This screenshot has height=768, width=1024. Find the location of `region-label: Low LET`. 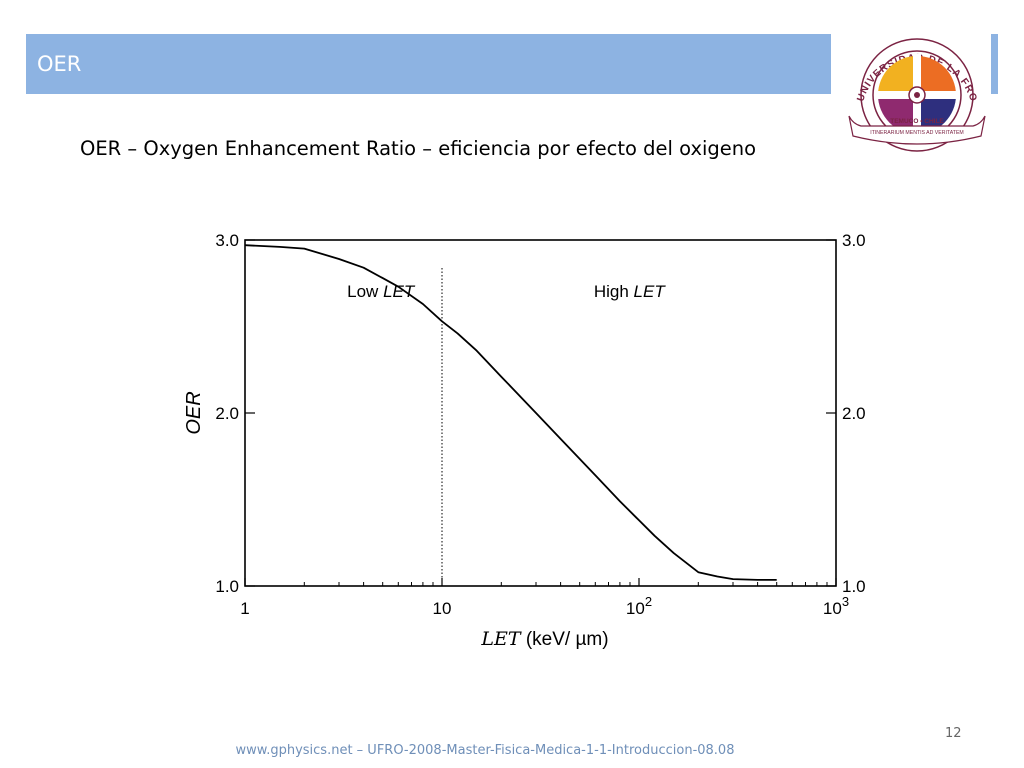

region-label: Low LET is located at coordinates (381, 291).